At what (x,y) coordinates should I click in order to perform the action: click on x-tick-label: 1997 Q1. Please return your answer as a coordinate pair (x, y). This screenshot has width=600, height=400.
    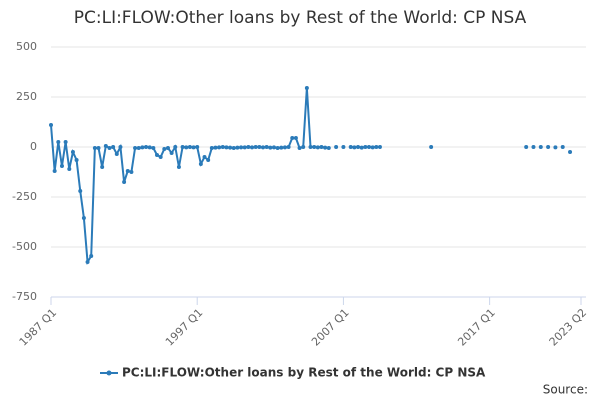
    Looking at the image, I should click on (184, 327).